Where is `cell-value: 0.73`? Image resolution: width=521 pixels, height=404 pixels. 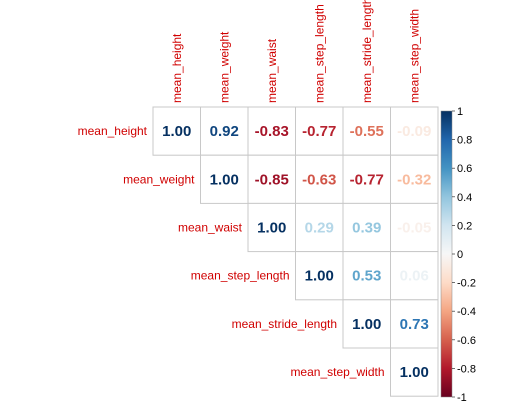
cell-value: 0.73 is located at coordinates (414, 324).